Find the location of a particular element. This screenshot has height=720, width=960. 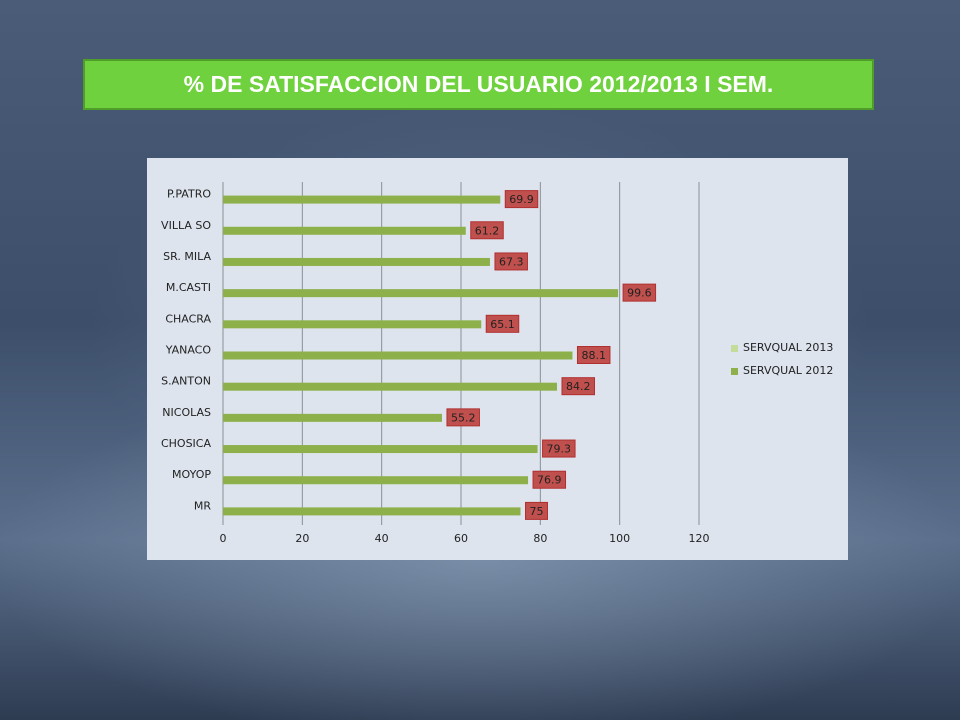

data-label: 76.9 is located at coordinates (549, 480).